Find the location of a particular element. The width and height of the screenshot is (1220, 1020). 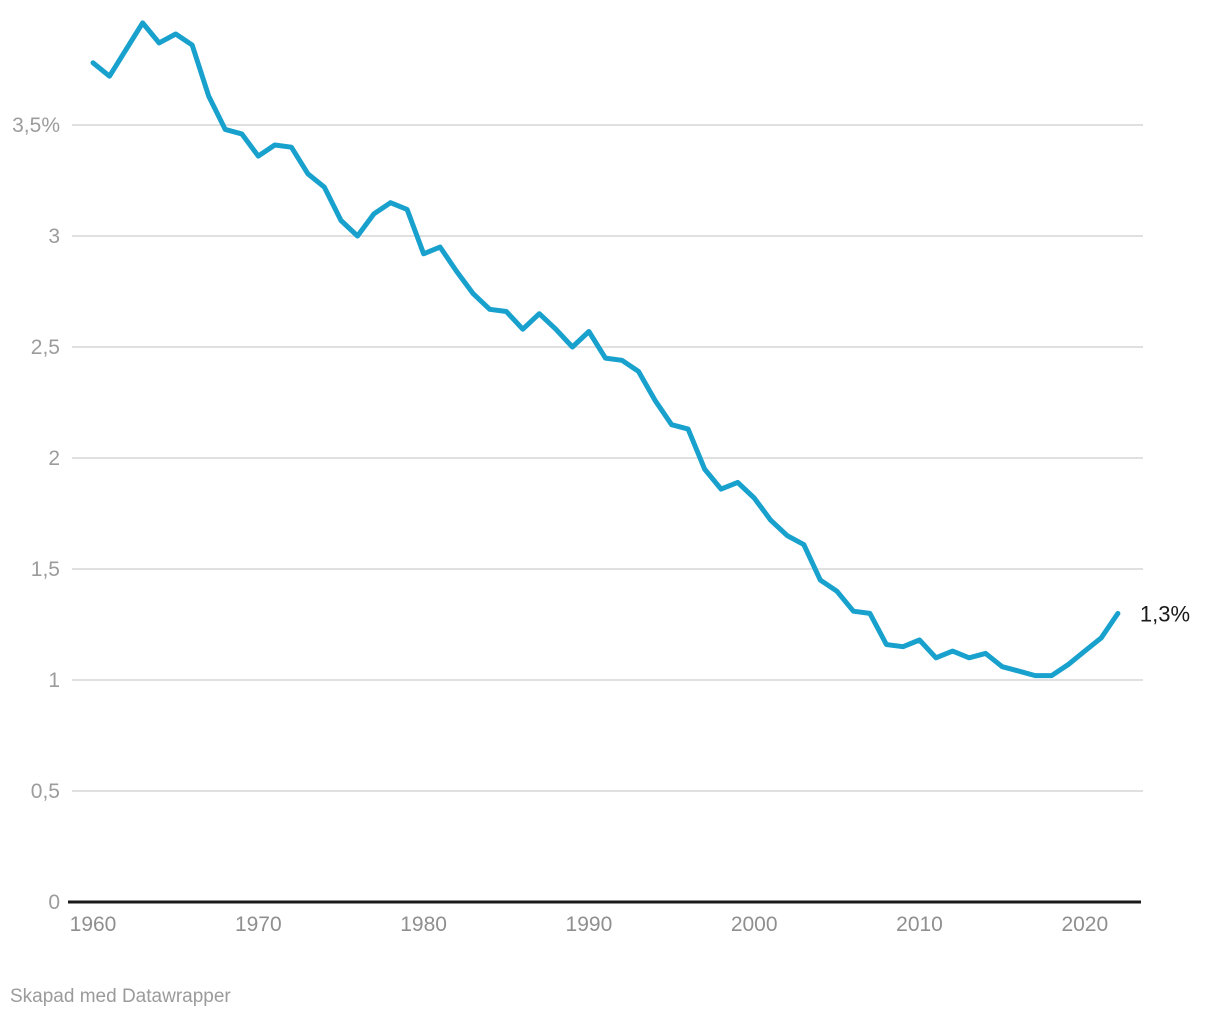

x-tick-label: 2010 is located at coordinates (919, 924).